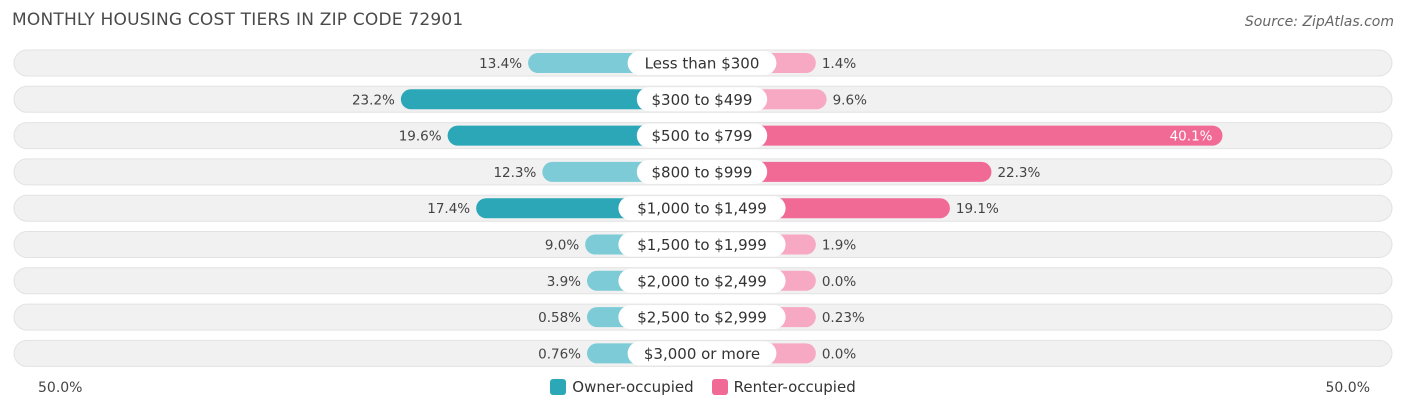  I want to click on legend: Owner-occupied Renter-occupied, so click(703, 387).